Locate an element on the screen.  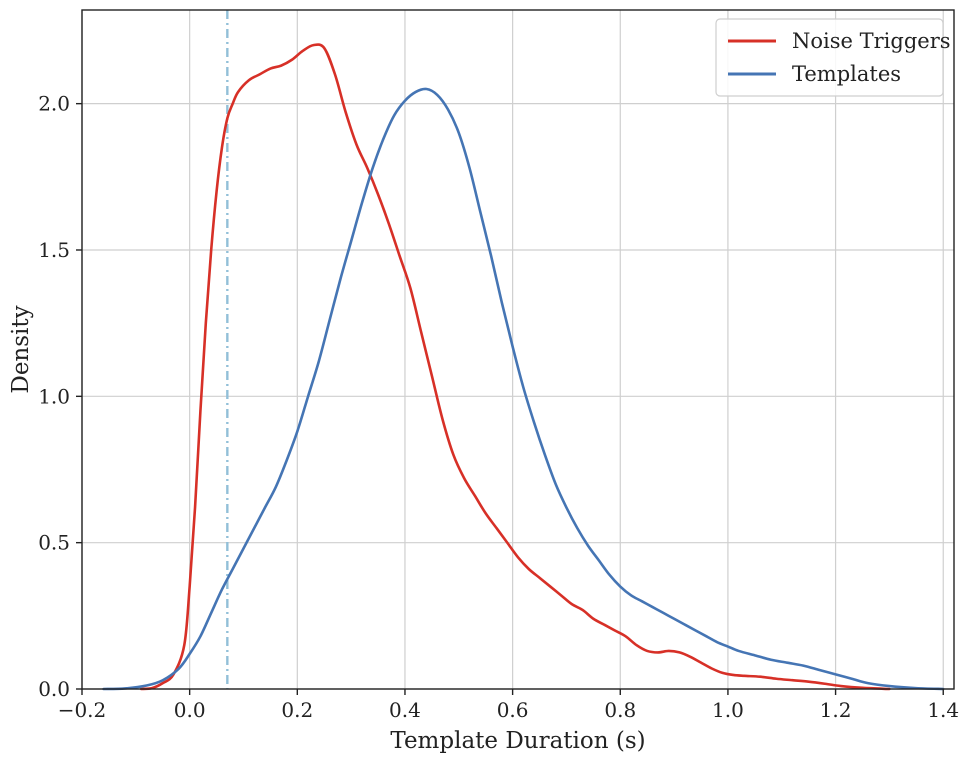
x-axis-ticks: −0.2 0.0 0.2 0.4 0.6 0.8 1.0 1.2 1.4 is located at coordinates (508, 705).